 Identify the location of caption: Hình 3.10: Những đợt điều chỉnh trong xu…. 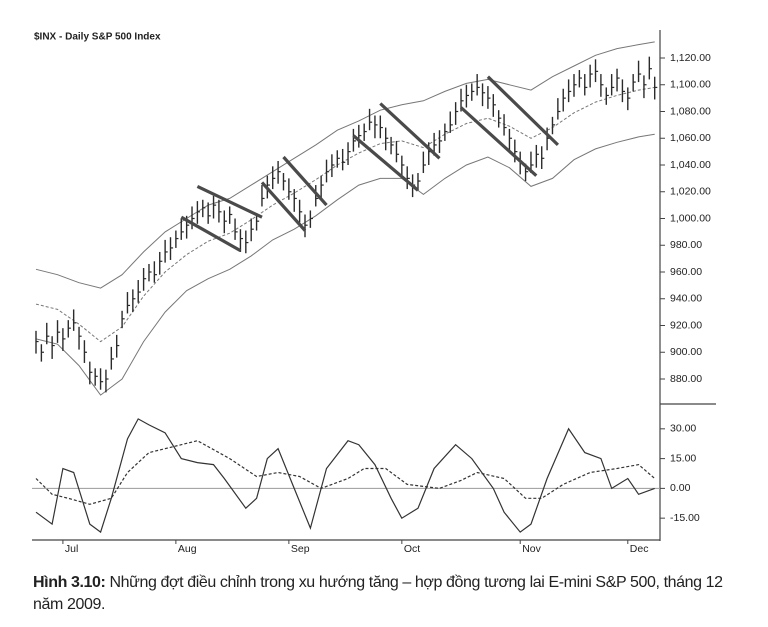
(383, 594).